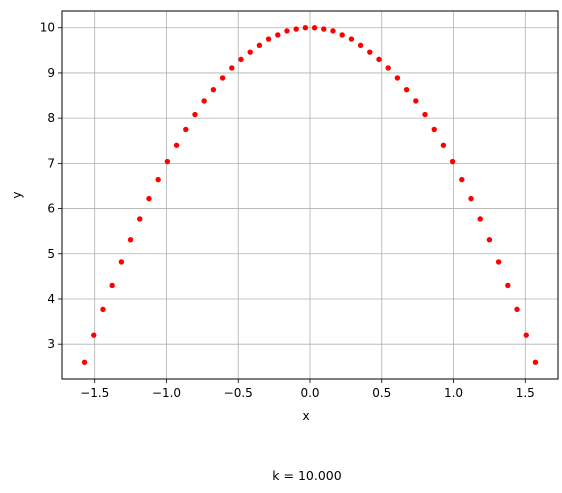  I want to click on y-tick-label: 6, so click(51, 209).